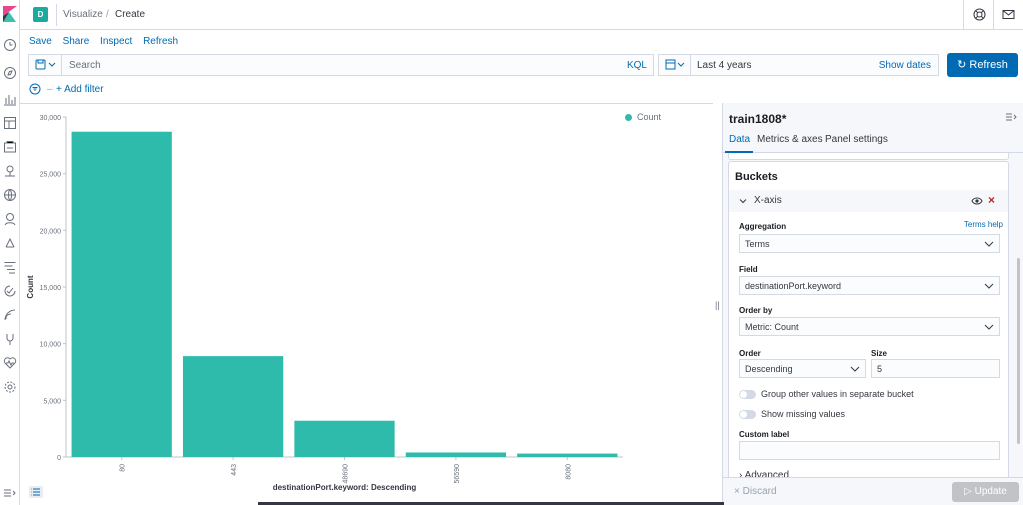 The image size is (1023, 505). What do you see at coordinates (977, 201) in the screenshot?
I see `eye-icon` at bounding box center [977, 201].